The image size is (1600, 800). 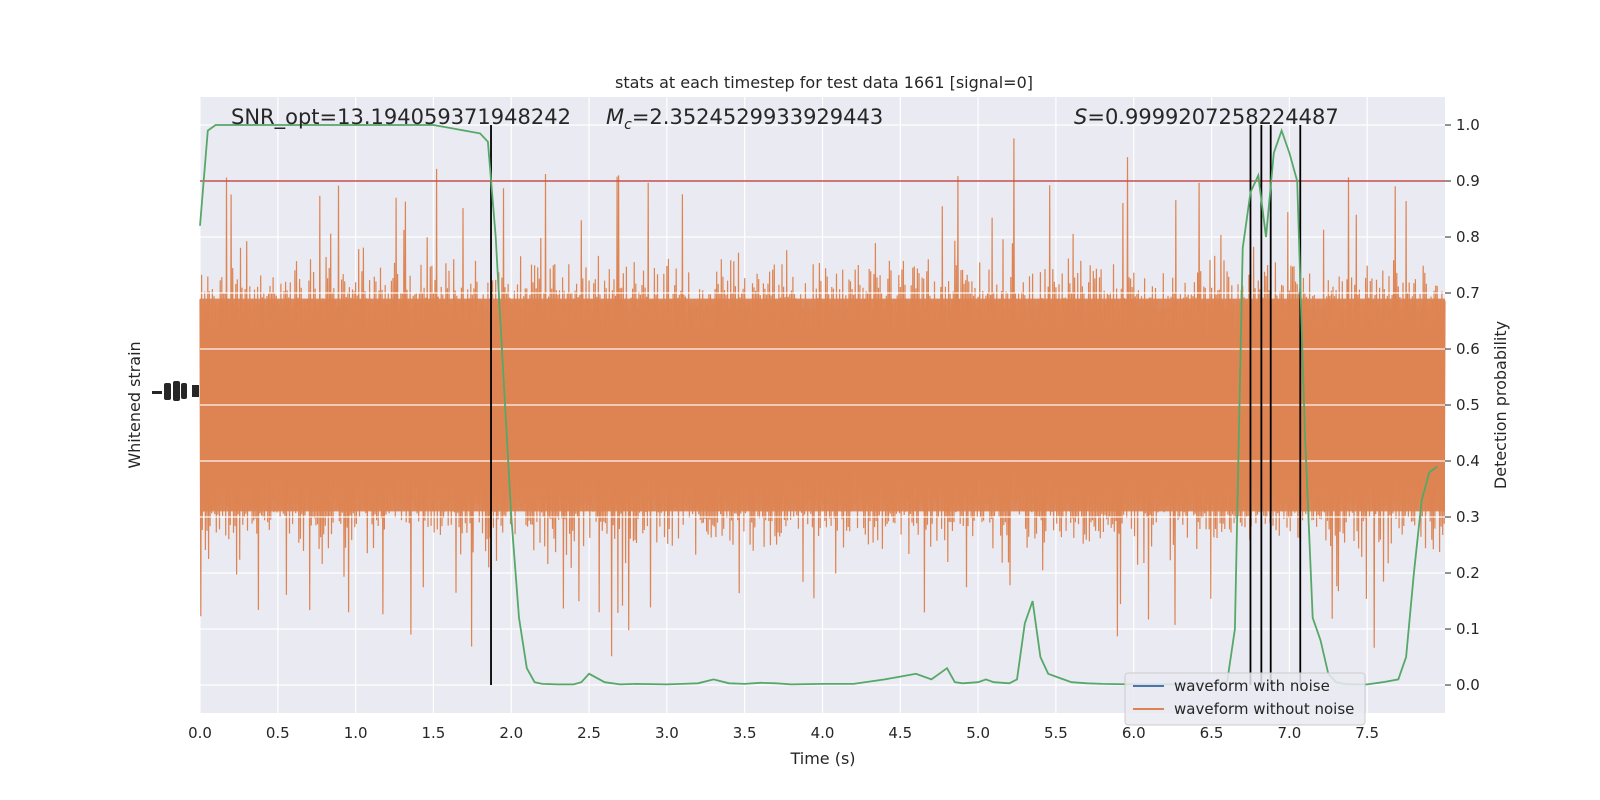 What do you see at coordinates (1468, 349) in the screenshot?
I see `y-tick-label: 0.6` at bounding box center [1468, 349].